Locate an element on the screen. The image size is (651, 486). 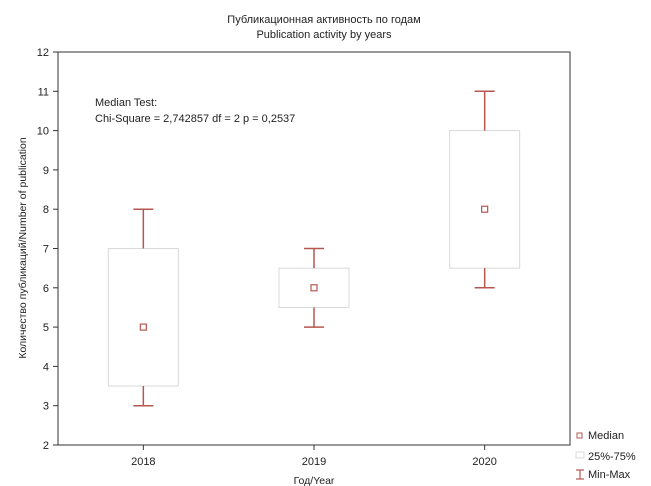
median-test-label: Median Test: is located at coordinates (126, 103).